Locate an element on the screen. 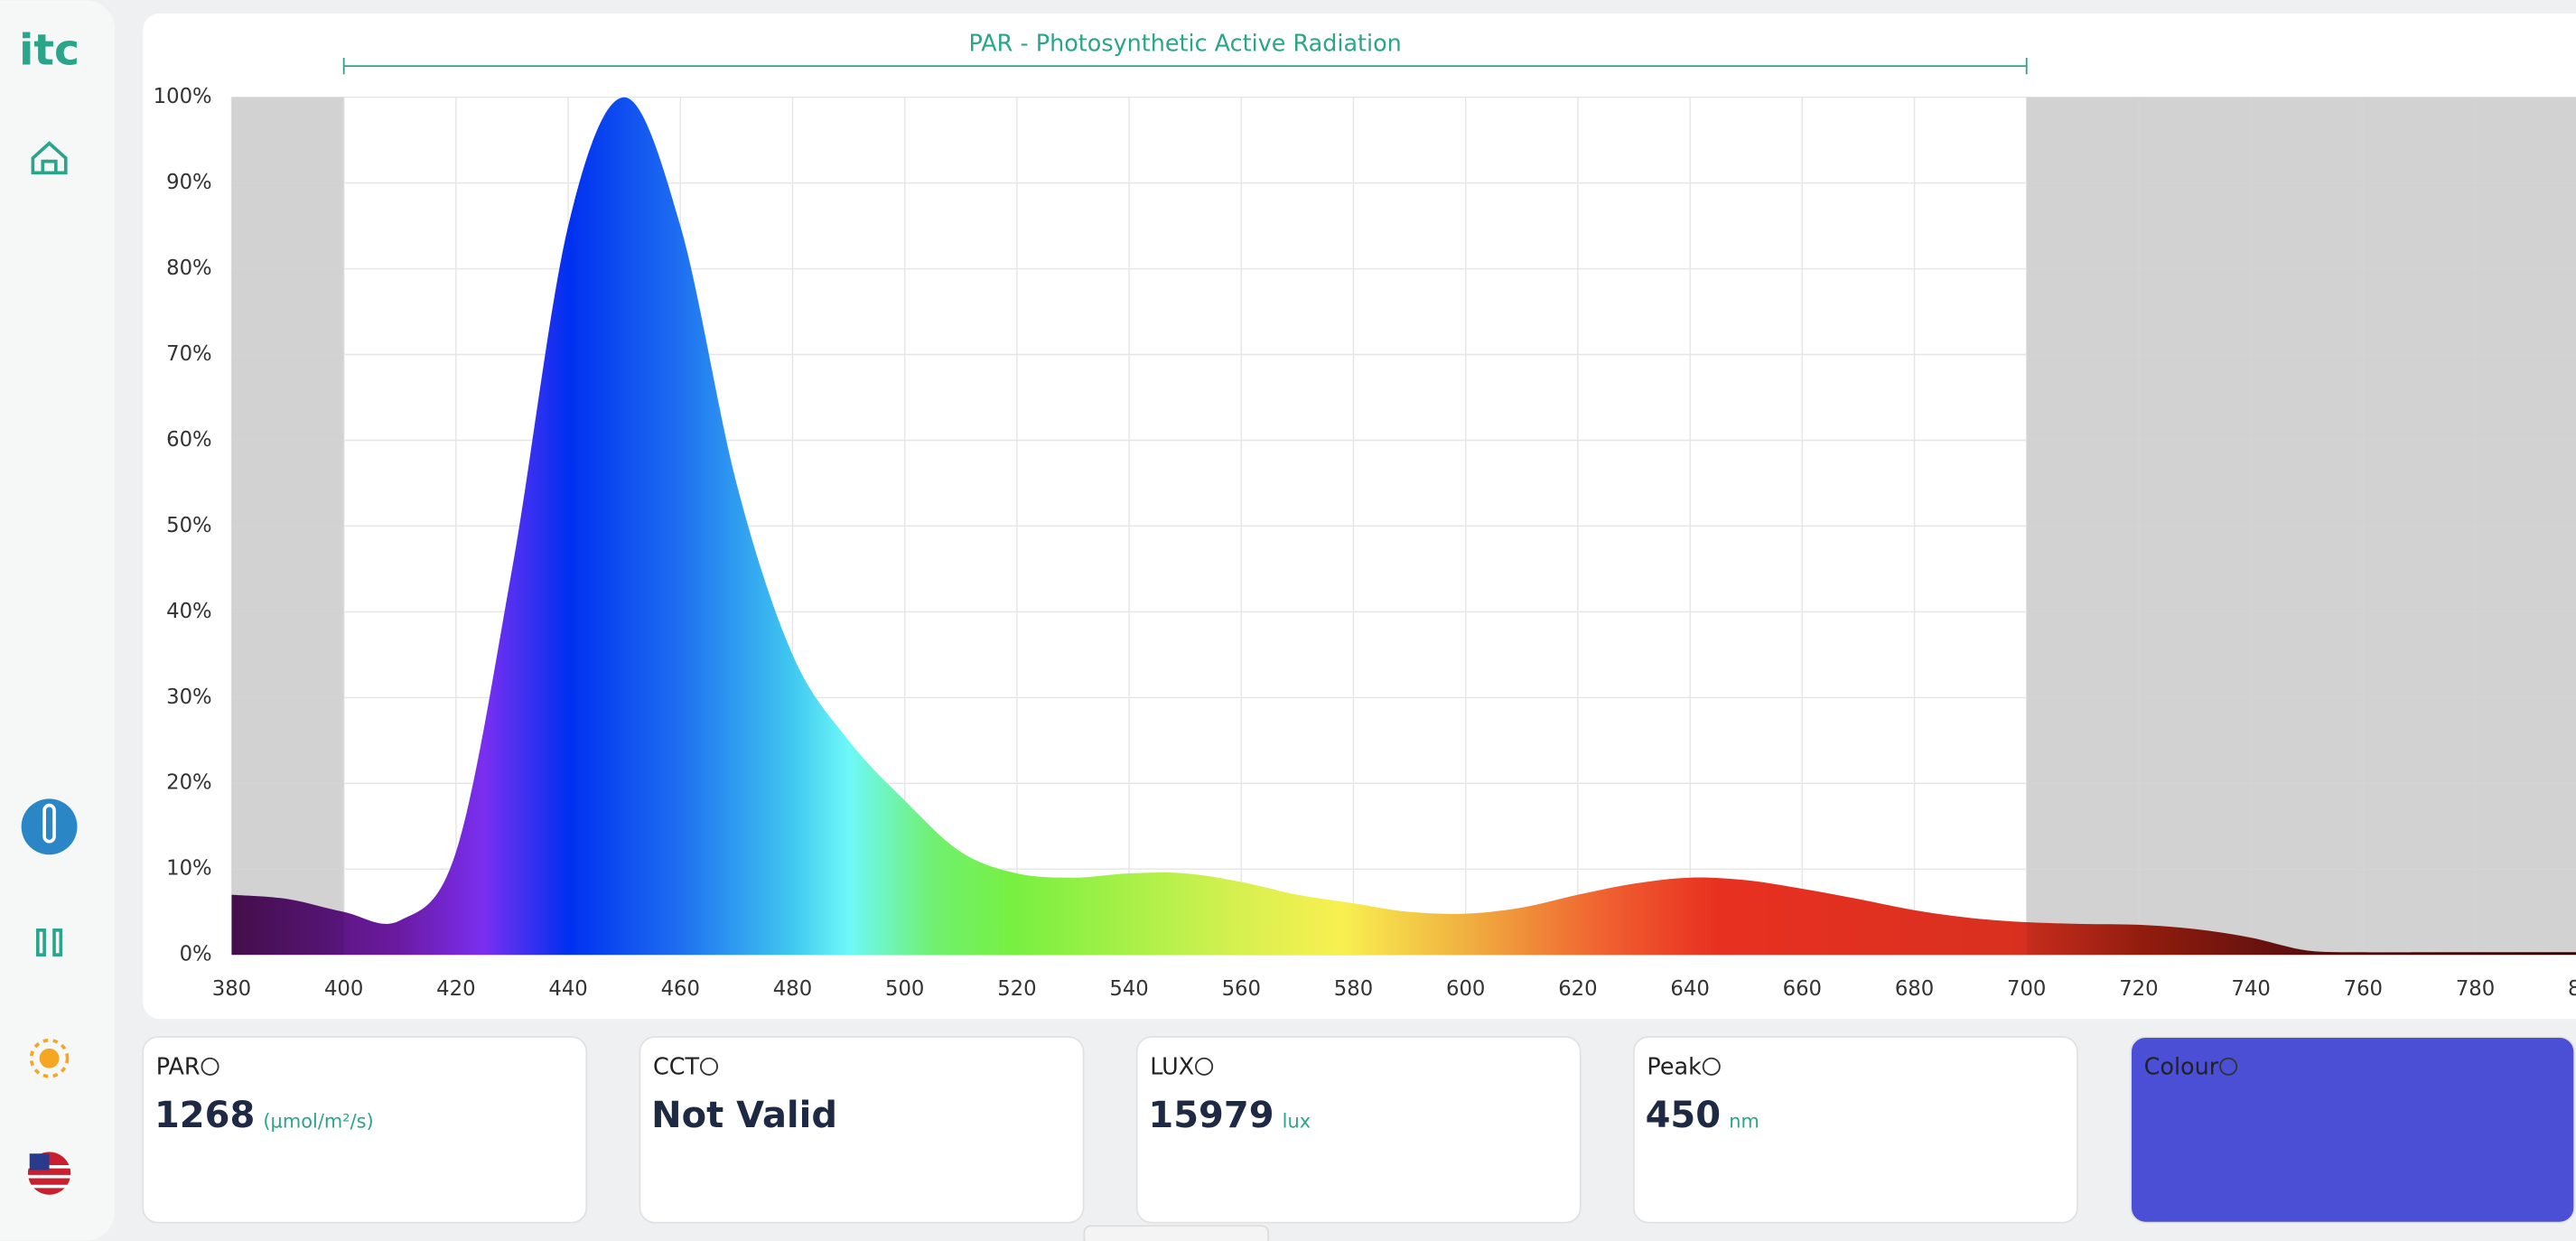 Image resolution: width=2576 pixels, height=1241 pixels. x-tick-label: 800 is located at coordinates (2572, 989).